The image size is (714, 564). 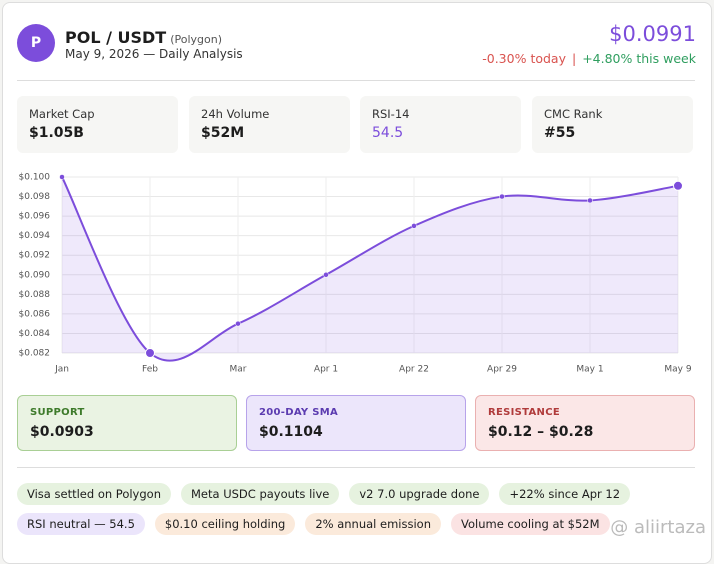 What do you see at coordinates (36, 43) in the screenshot?
I see `avatar: P` at bounding box center [36, 43].